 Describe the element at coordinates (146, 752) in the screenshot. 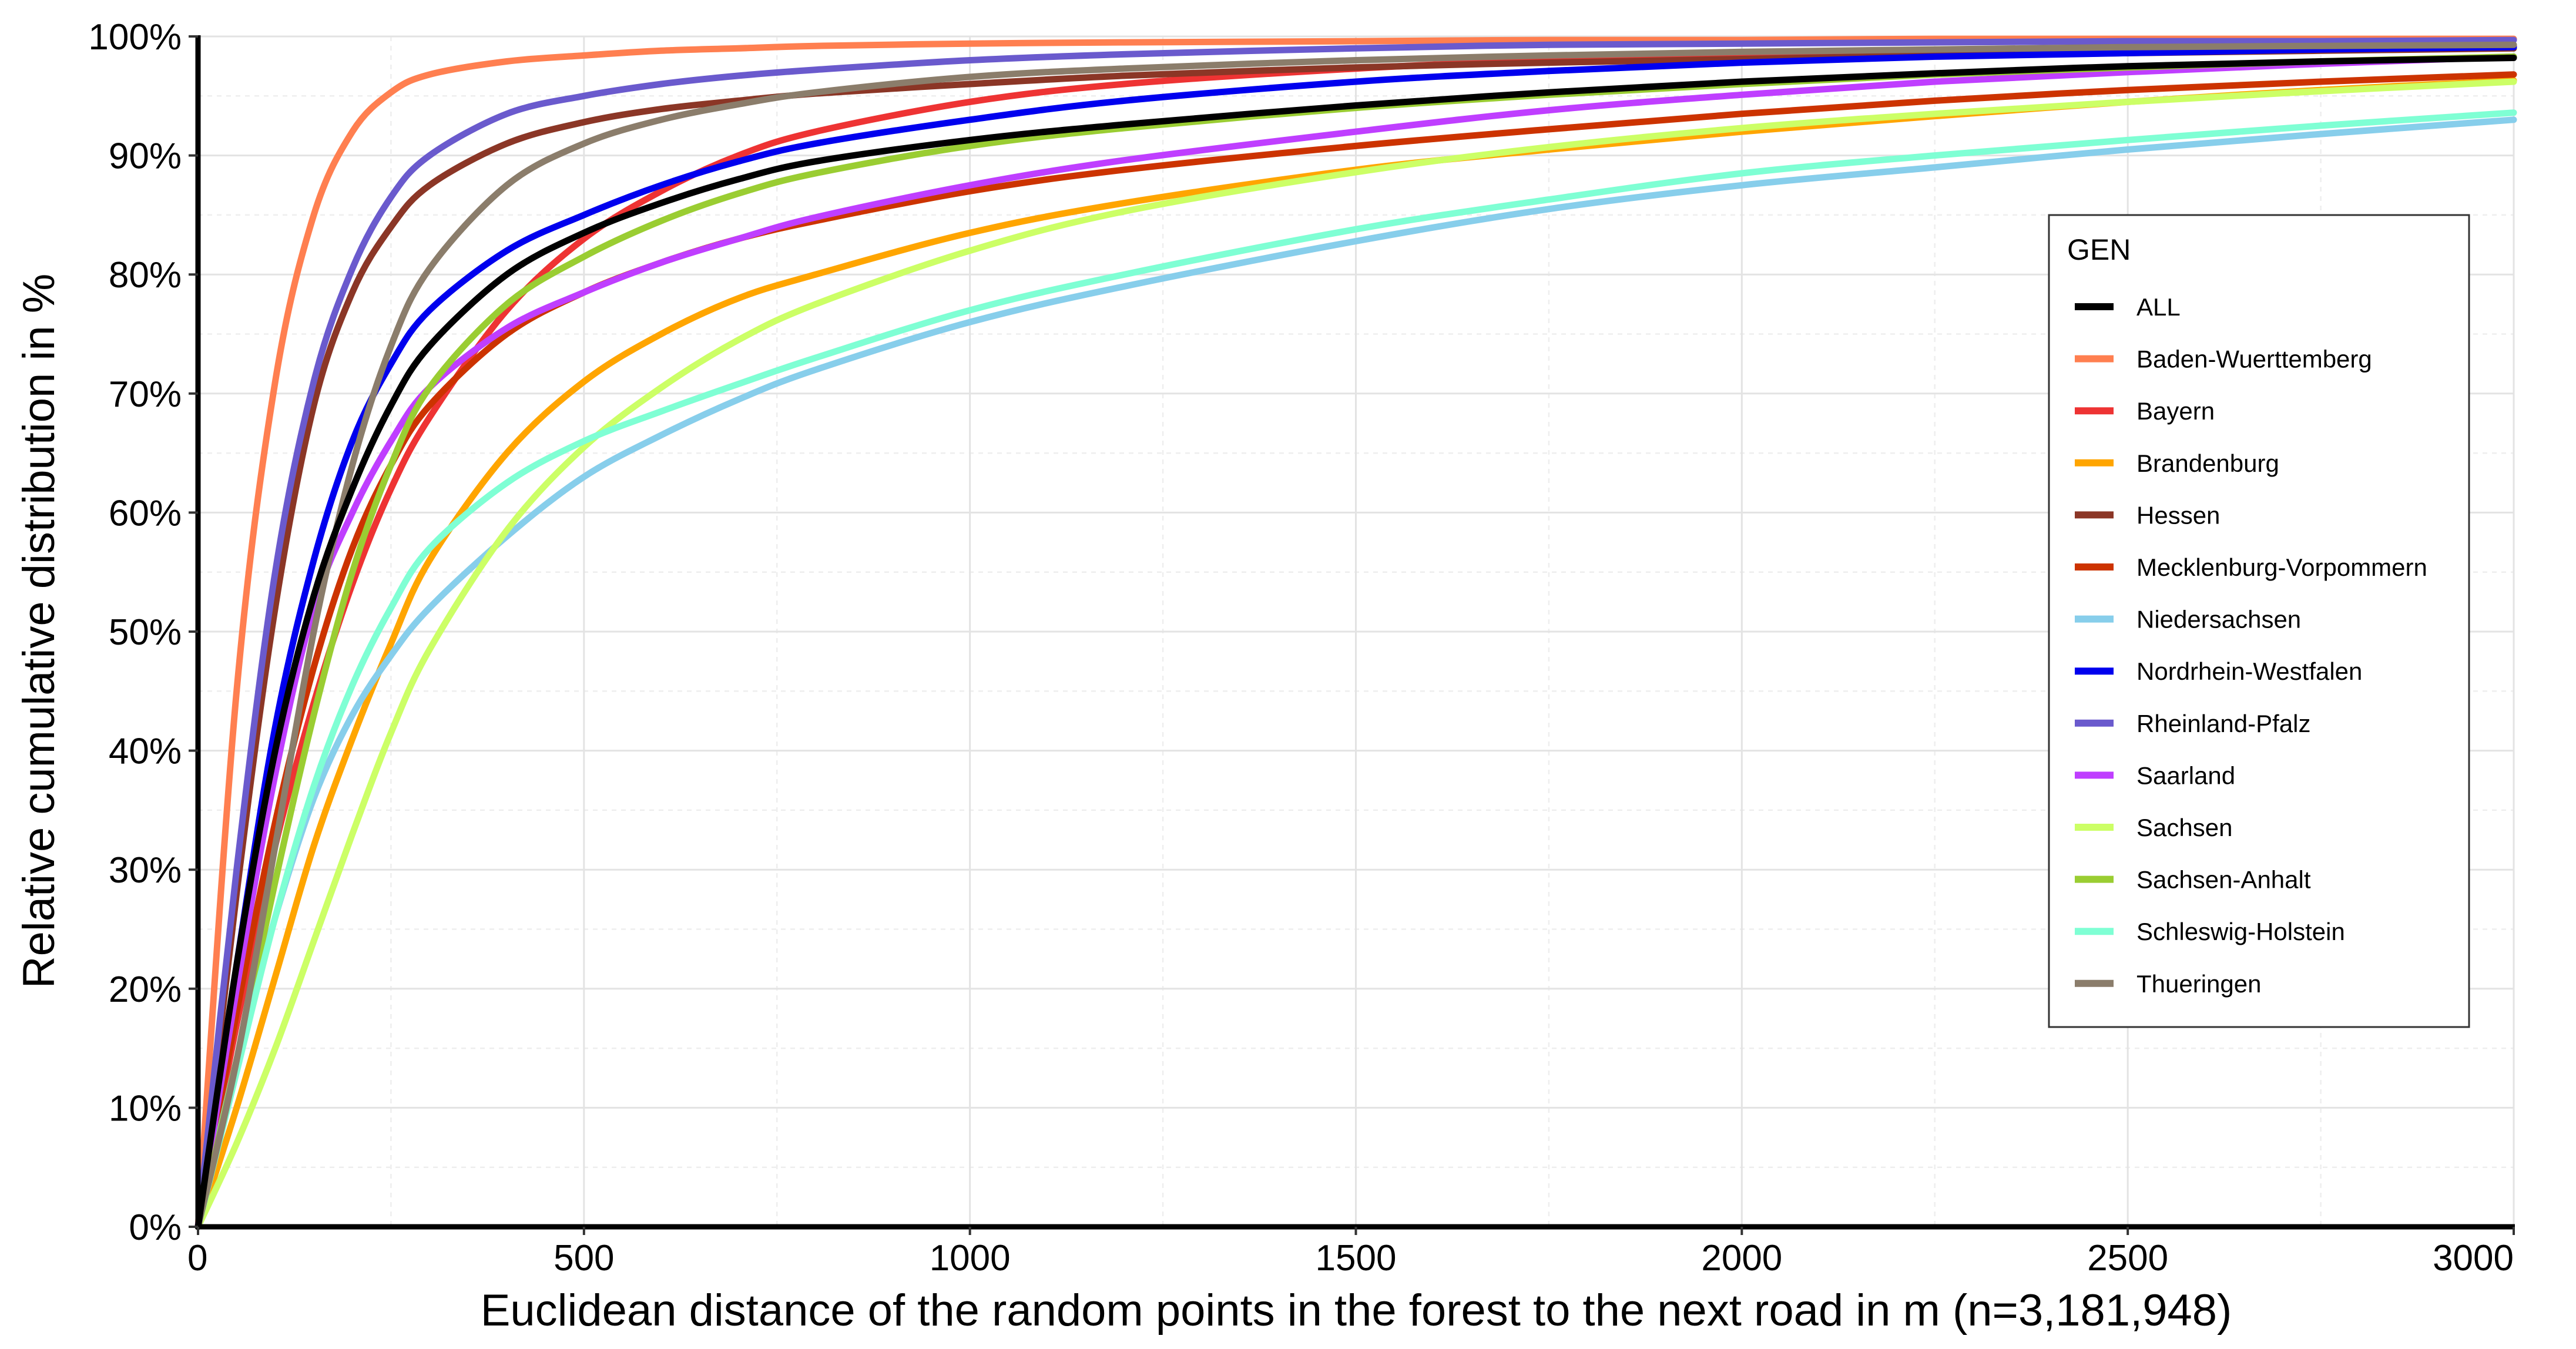

I see `y-tick-label: 40%` at that location.